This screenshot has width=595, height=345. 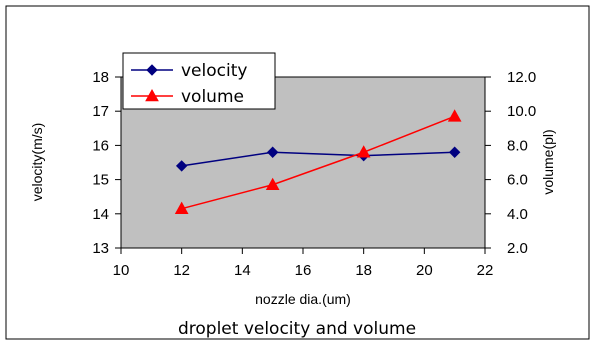 I want to click on y-left-tick-label: 14, so click(x=100, y=214).